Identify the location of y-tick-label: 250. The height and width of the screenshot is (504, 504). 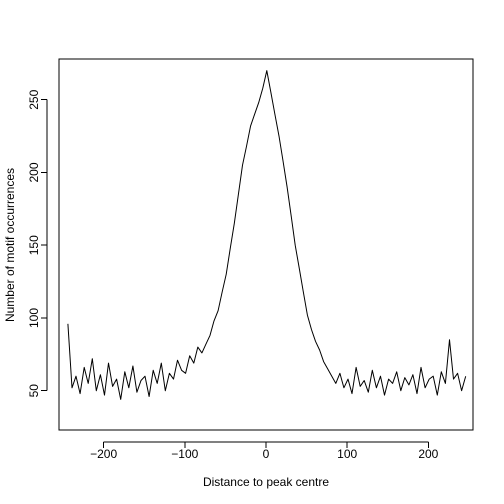
(34, 99).